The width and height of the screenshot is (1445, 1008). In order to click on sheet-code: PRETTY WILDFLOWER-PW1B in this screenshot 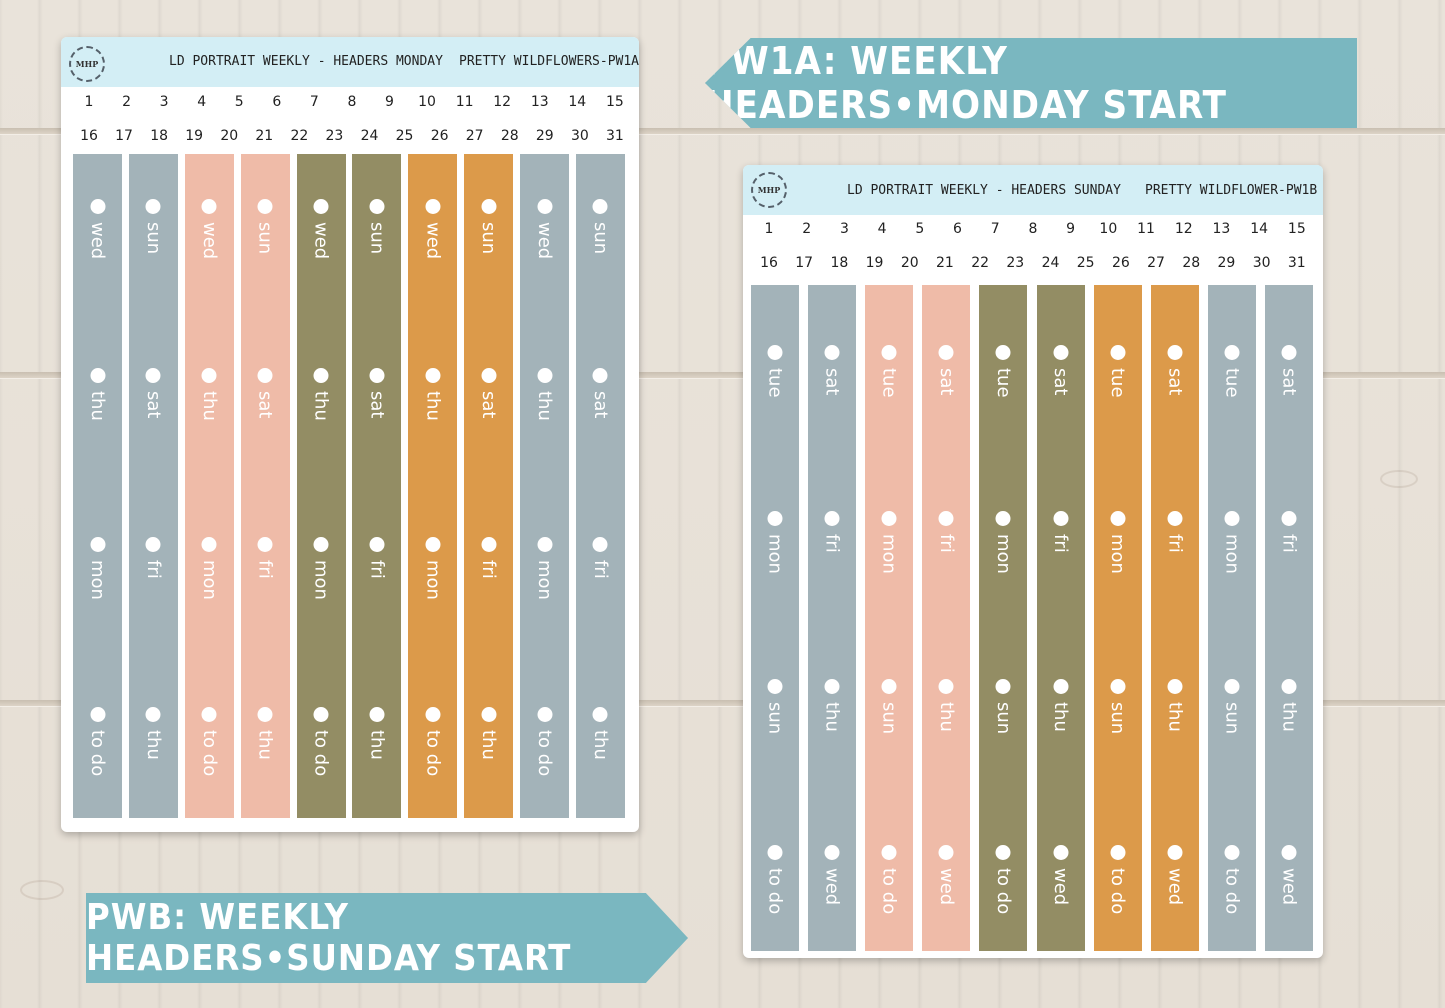, I will do `click(1231, 190)`.